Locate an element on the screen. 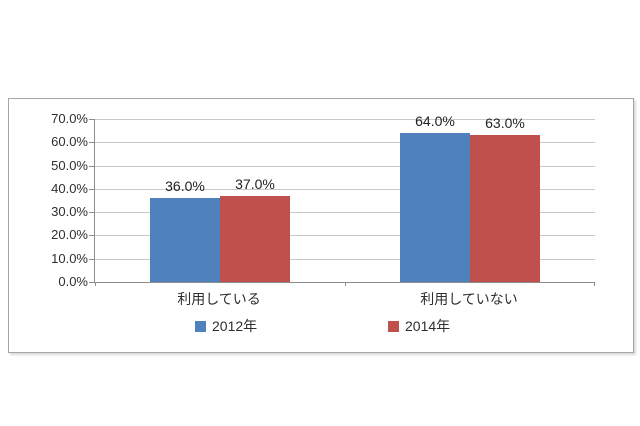 The height and width of the screenshot is (426, 640). legend-entry-2012年: 2012年 is located at coordinates (226, 326).